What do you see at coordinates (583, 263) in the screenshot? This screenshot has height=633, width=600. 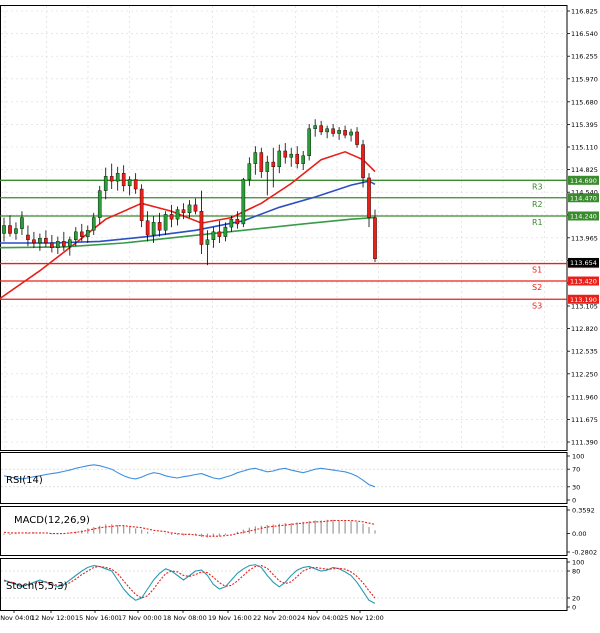 I see `current-price-text: 113.654` at bounding box center [583, 263].